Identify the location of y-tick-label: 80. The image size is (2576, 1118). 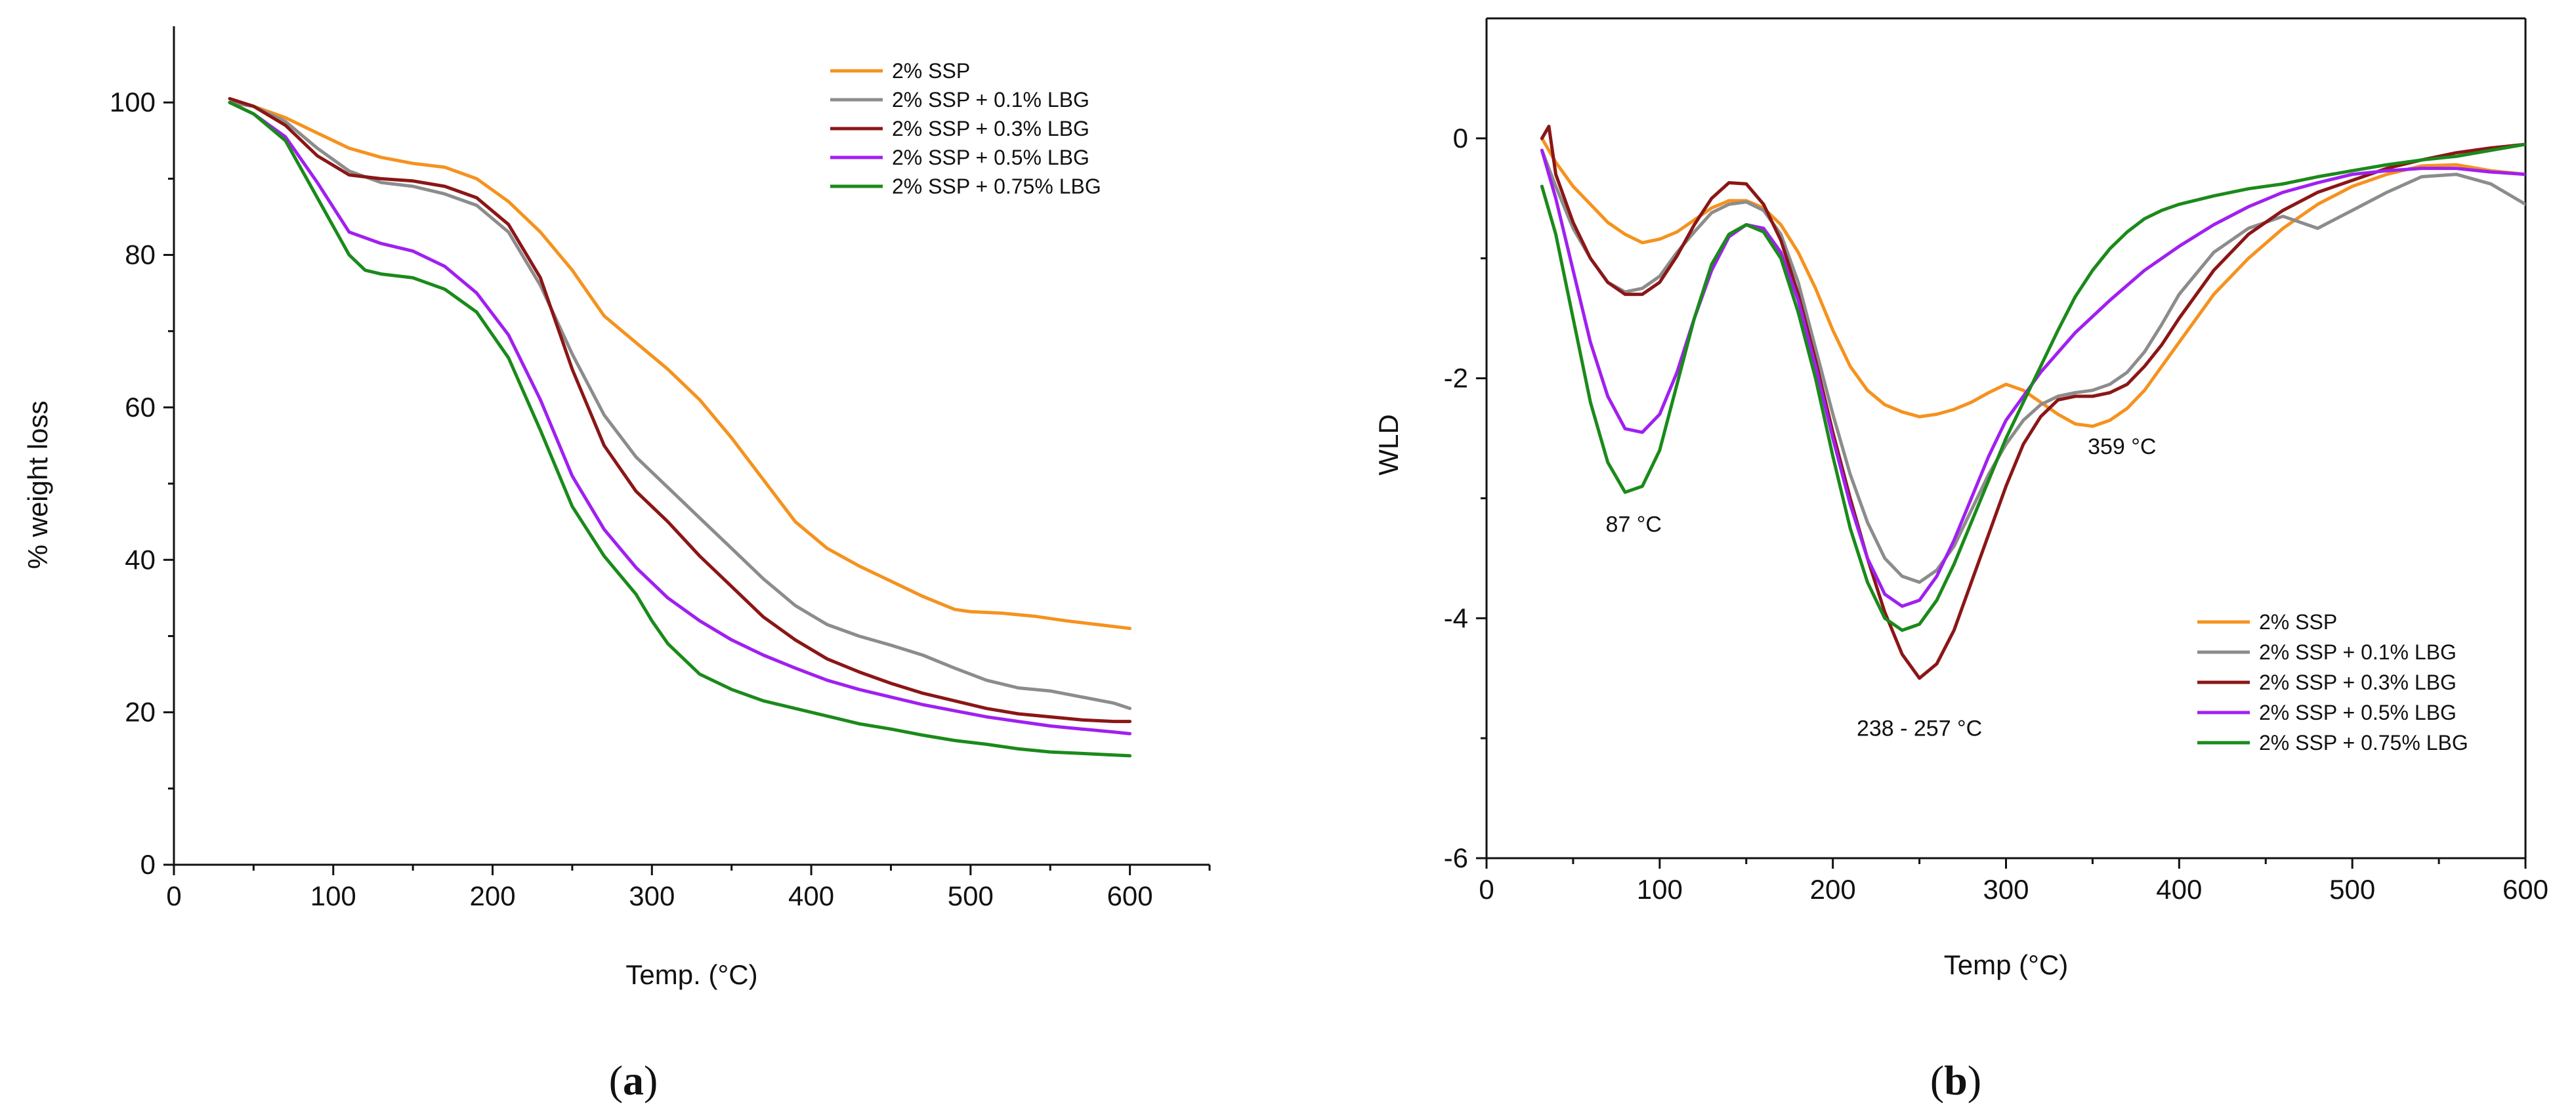
(140, 254).